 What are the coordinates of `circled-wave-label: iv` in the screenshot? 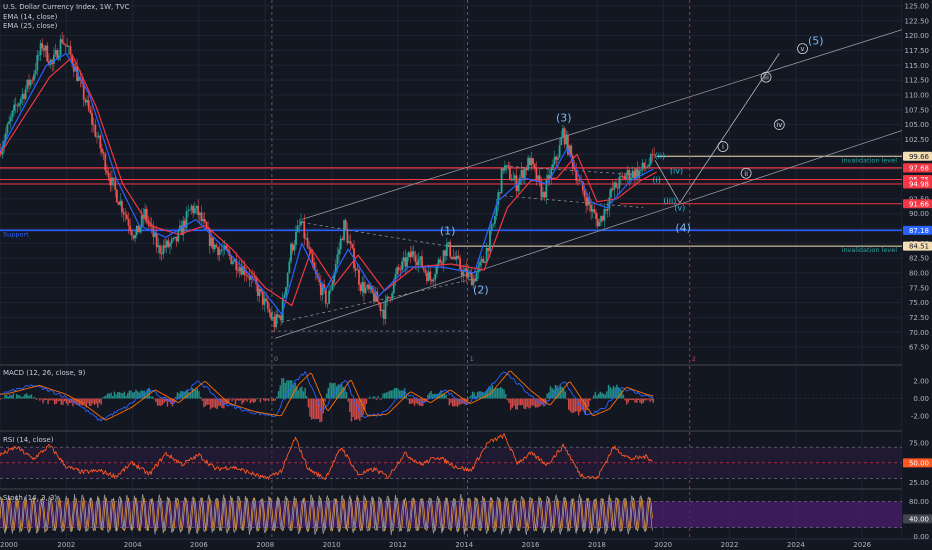 It's located at (779, 125).